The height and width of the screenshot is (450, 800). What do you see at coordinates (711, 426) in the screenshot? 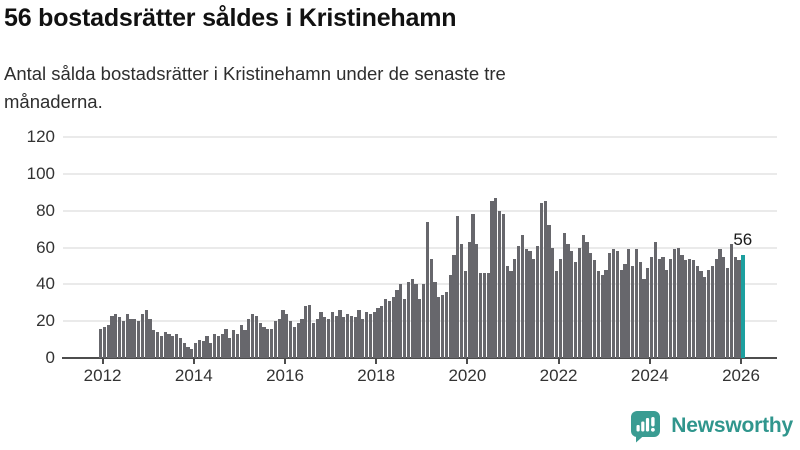
I see `newsworthy-logo: Newsworthy` at bounding box center [711, 426].